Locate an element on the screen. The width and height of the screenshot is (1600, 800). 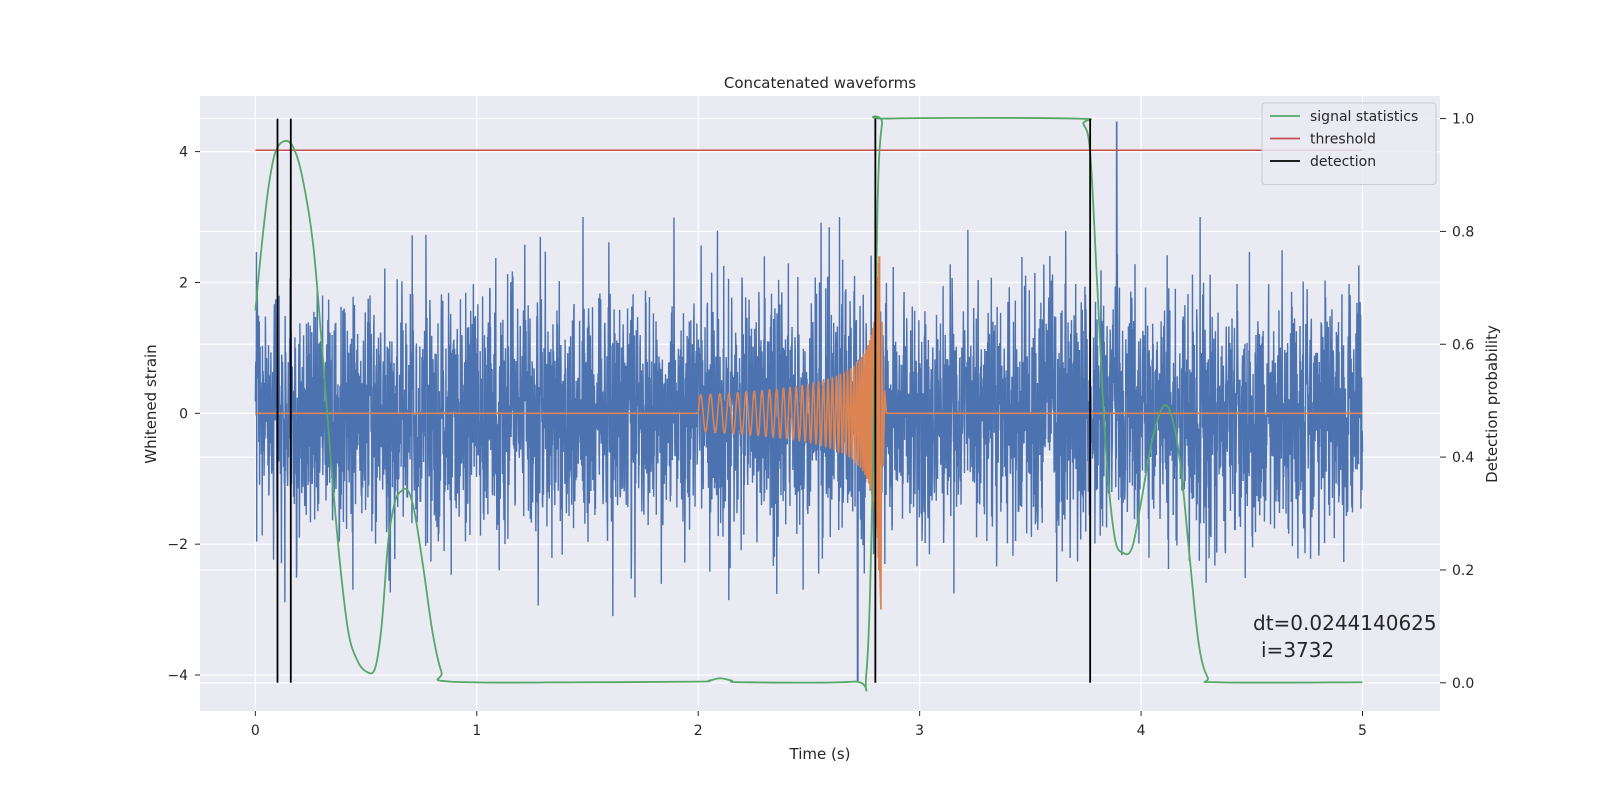
y2-tick-label: 0.0 is located at coordinates (1463, 684).